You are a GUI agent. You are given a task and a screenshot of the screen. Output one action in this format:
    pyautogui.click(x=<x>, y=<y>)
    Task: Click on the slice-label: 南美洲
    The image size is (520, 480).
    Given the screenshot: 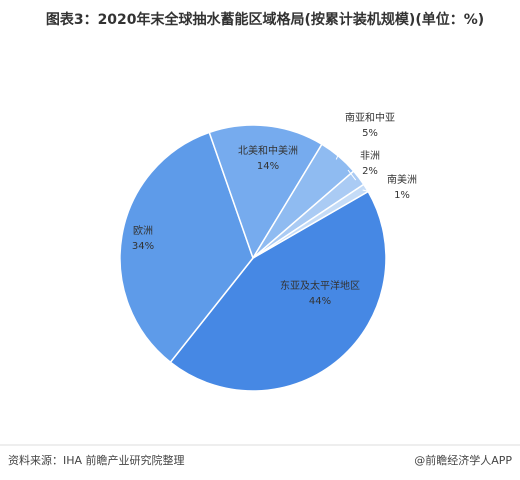 What is the action you would take?
    pyautogui.click(x=402, y=179)
    